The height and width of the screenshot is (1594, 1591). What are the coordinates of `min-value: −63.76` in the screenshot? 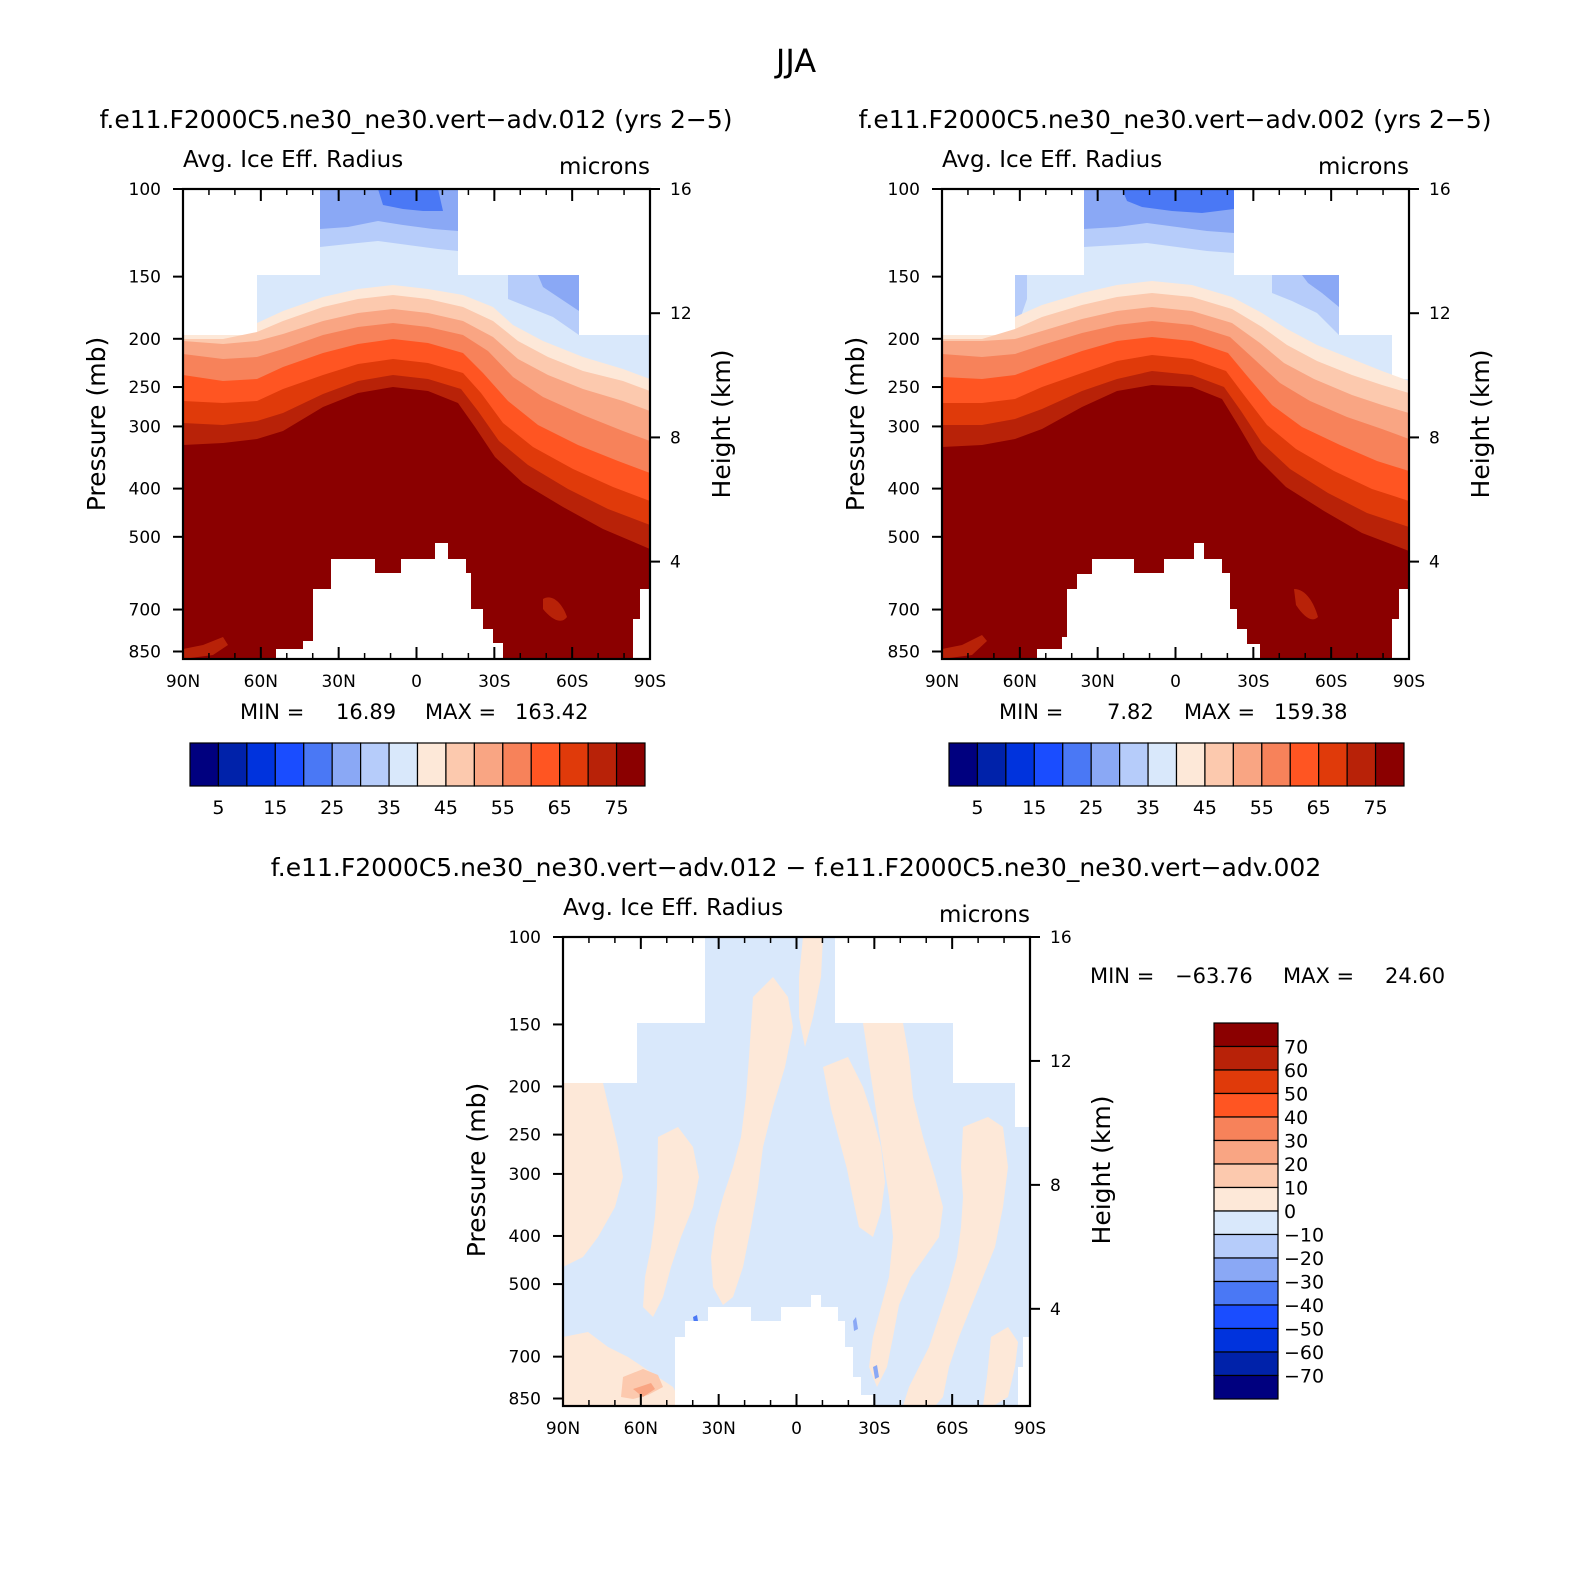 It's located at (1214, 976).